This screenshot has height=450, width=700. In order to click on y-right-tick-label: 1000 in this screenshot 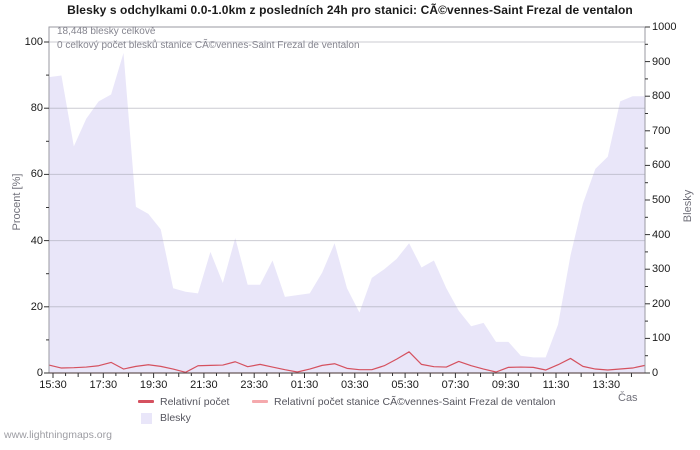, I will do `click(664, 27)`.